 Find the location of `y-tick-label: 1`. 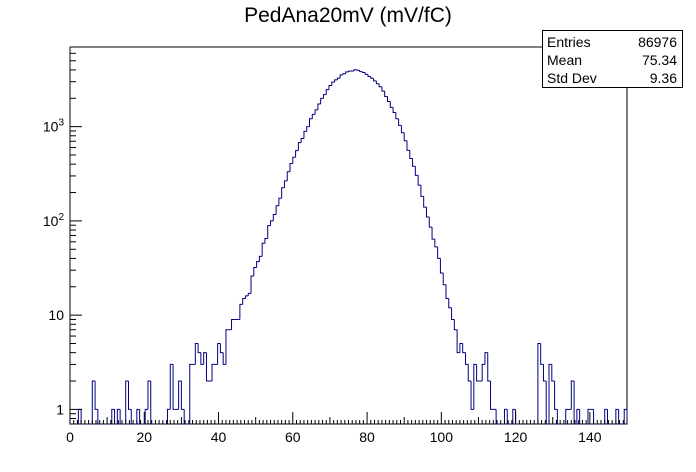

y-tick-label: 1 is located at coordinates (60, 409).